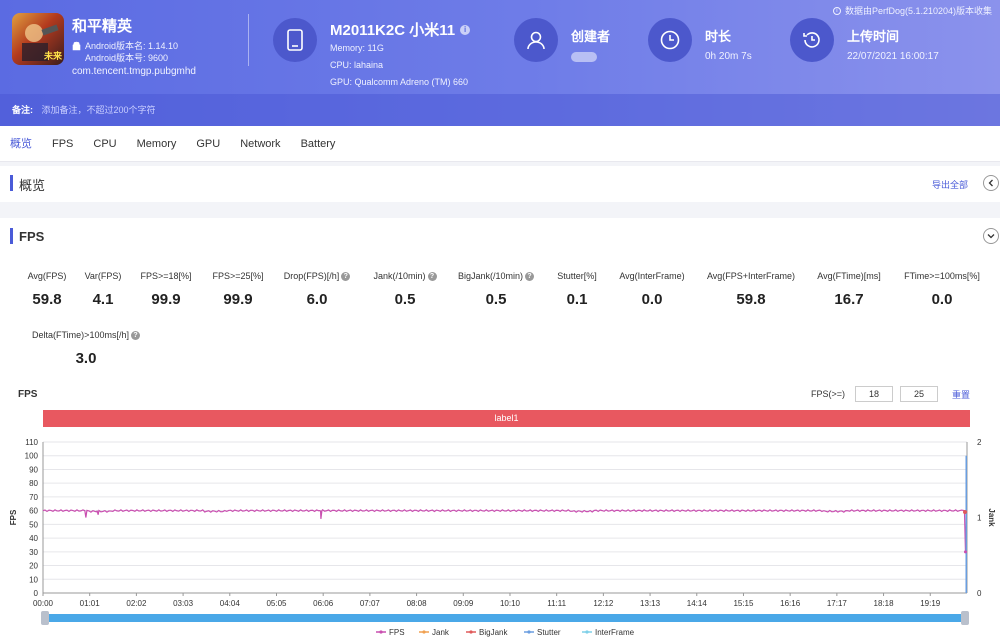  I want to click on y-tick-label: 60, so click(33, 511).